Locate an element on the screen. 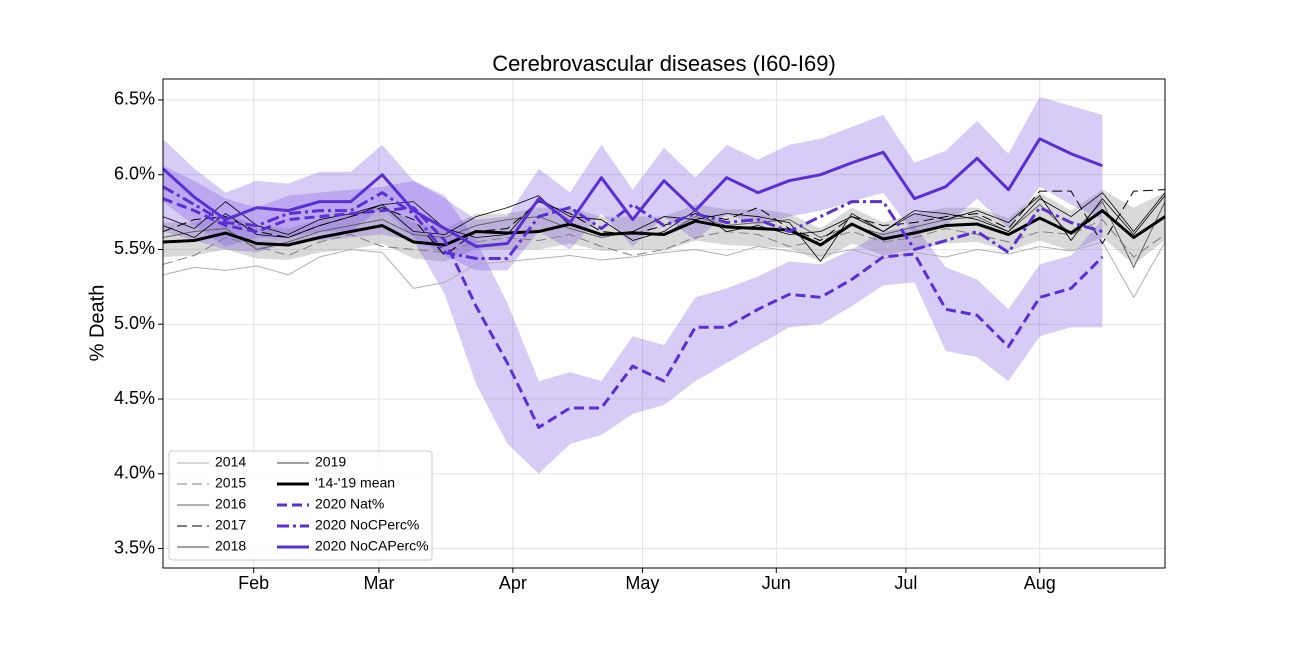  legend-label: 2020 NoCAPerc% is located at coordinates (372, 546).